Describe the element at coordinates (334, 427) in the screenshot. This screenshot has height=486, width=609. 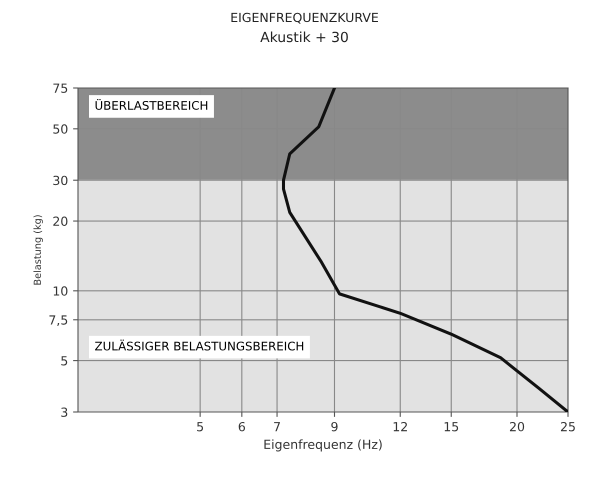
I see `x-tick-label: 9` at that location.